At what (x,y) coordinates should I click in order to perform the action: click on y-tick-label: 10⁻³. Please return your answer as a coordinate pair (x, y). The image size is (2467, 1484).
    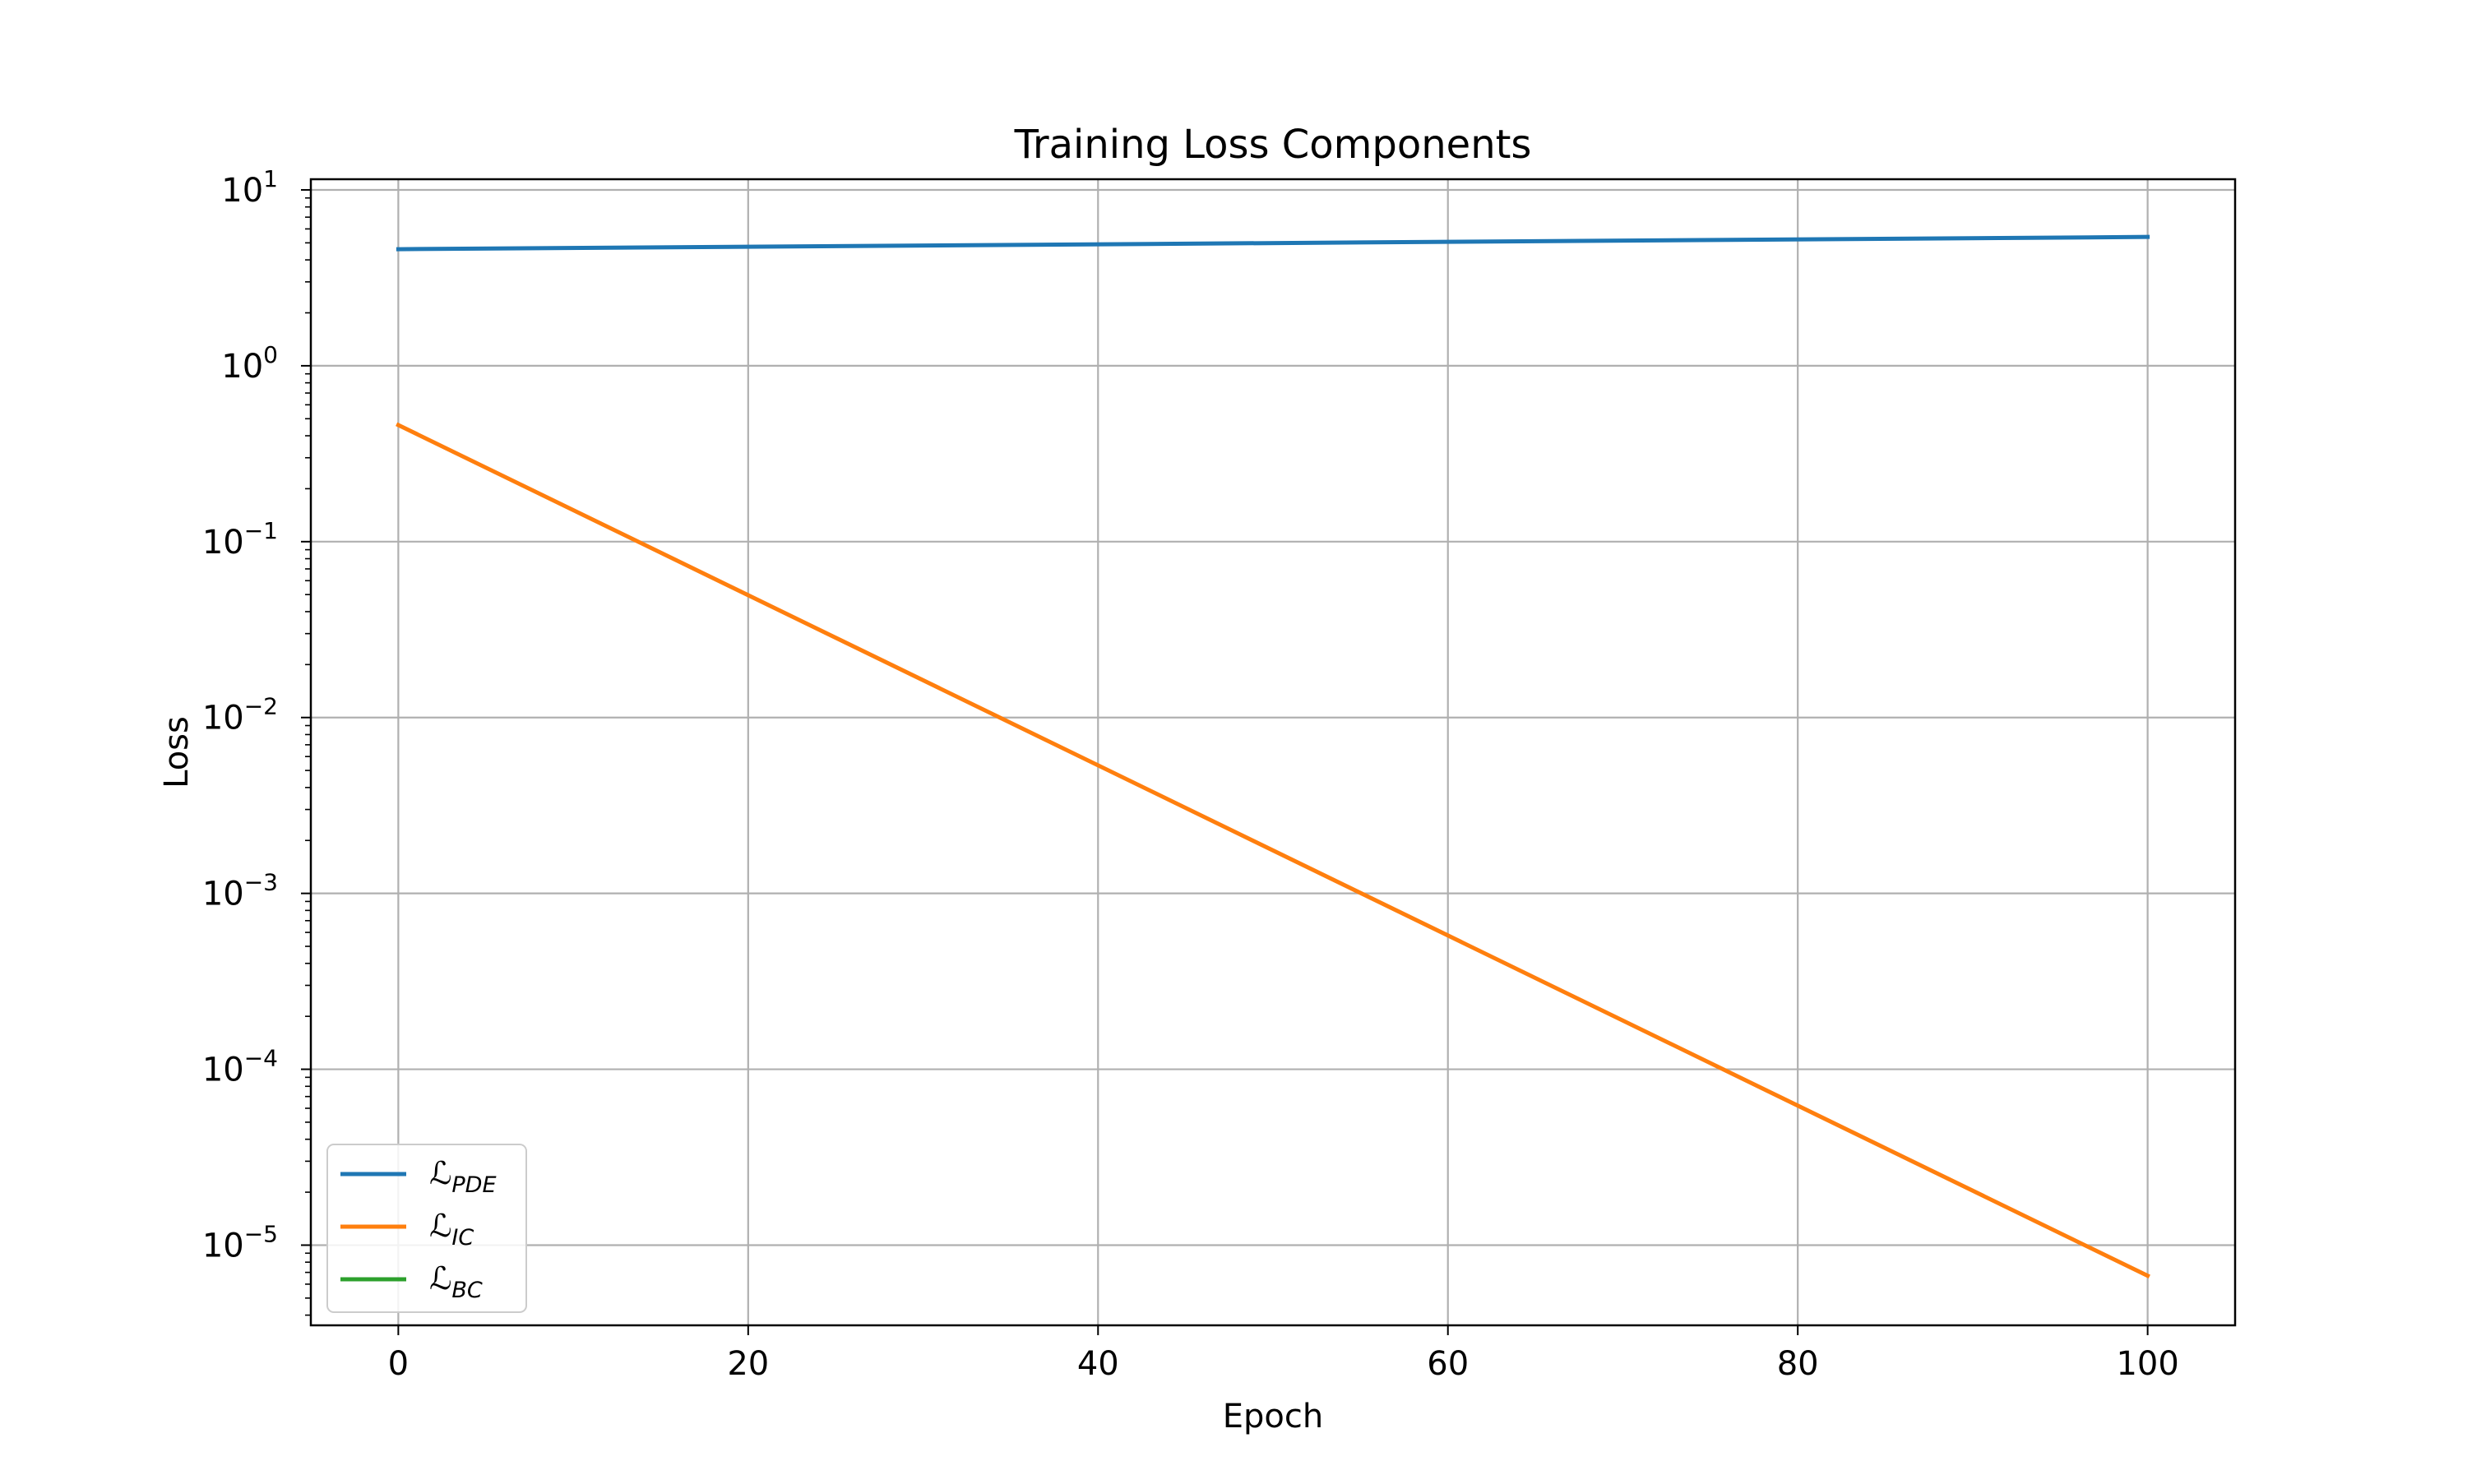
    Looking at the image, I should click on (240, 891).